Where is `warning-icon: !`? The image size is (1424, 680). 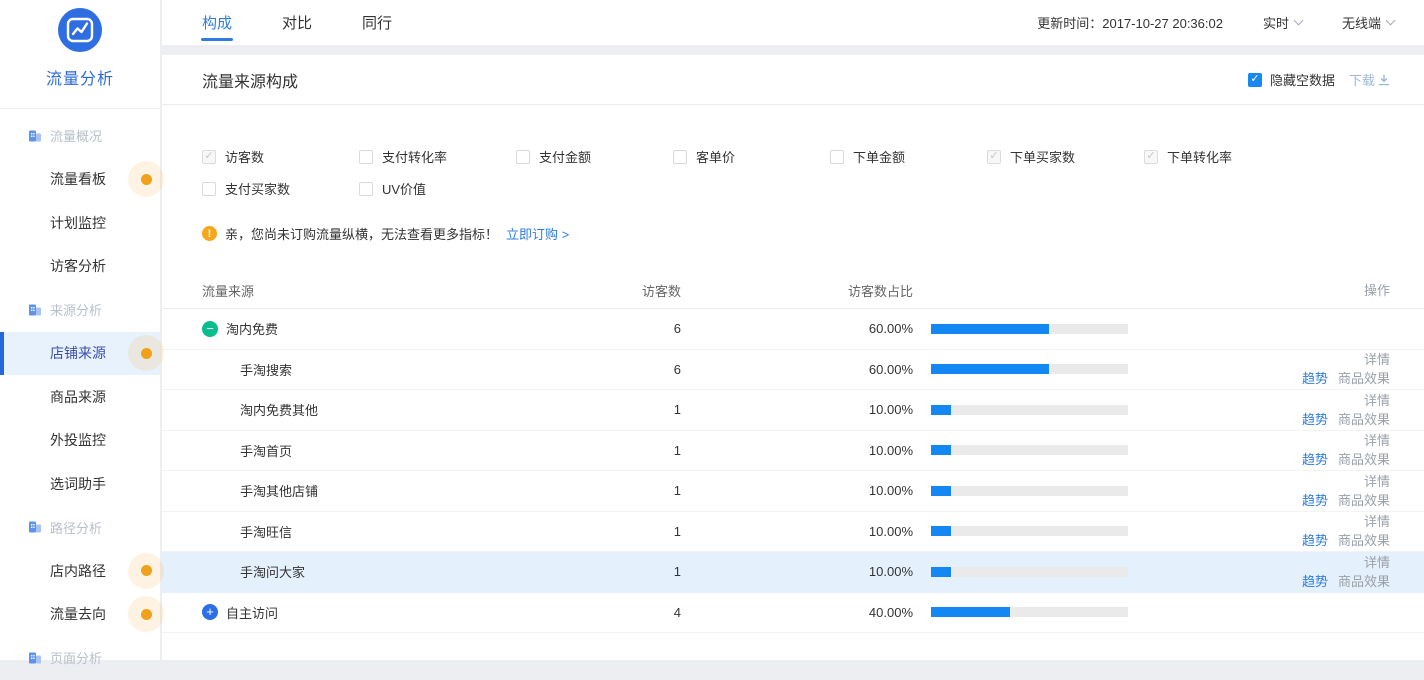
warning-icon: ! is located at coordinates (209, 233).